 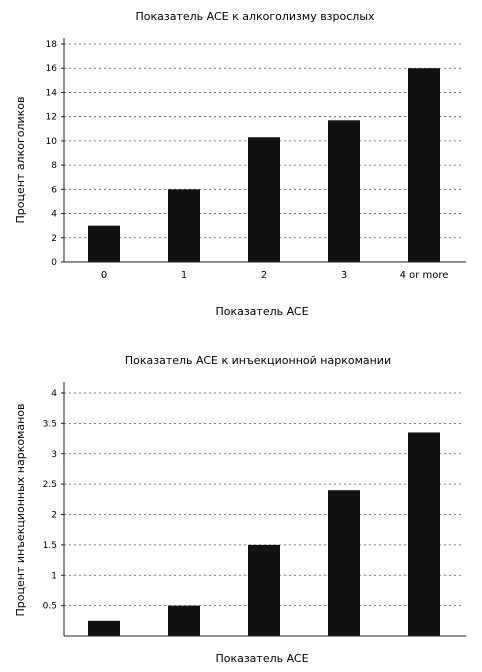 I want to click on y-tick-label: 3.5, so click(x=50, y=424).